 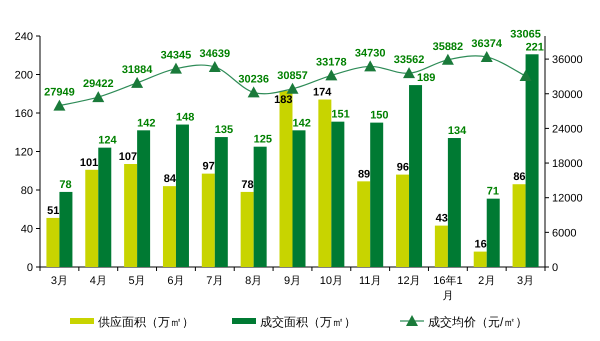 I want to click on data-label: 150, so click(x=379, y=116).